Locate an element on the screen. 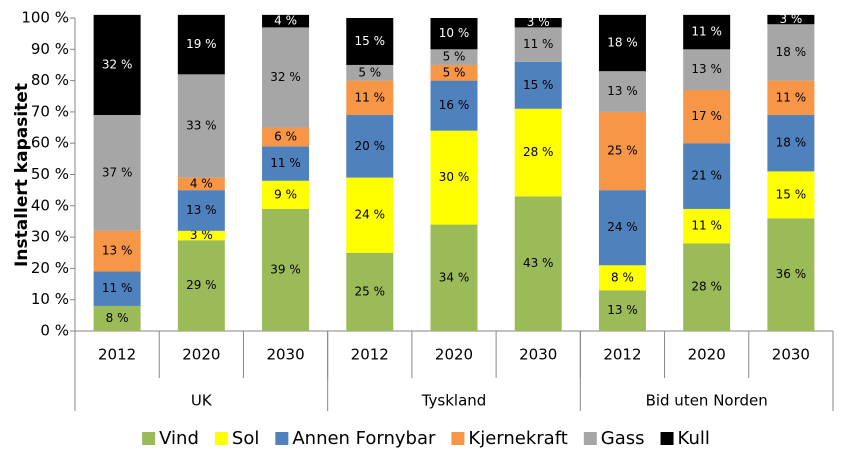  data-label: 6 % is located at coordinates (285, 136).